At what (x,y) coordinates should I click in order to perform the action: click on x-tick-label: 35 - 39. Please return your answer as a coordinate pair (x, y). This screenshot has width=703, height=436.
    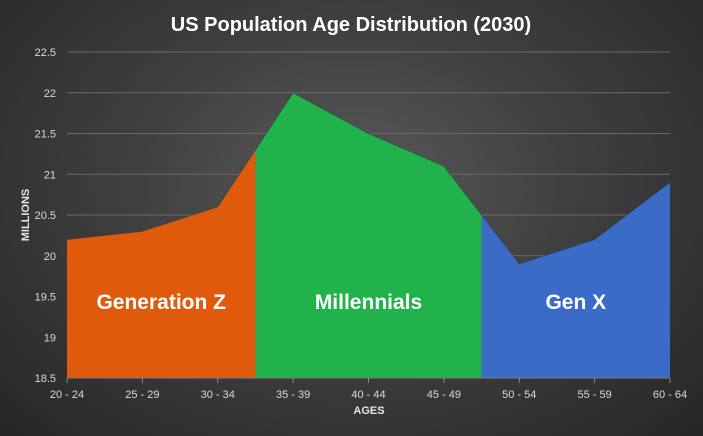
    Looking at the image, I should click on (293, 395).